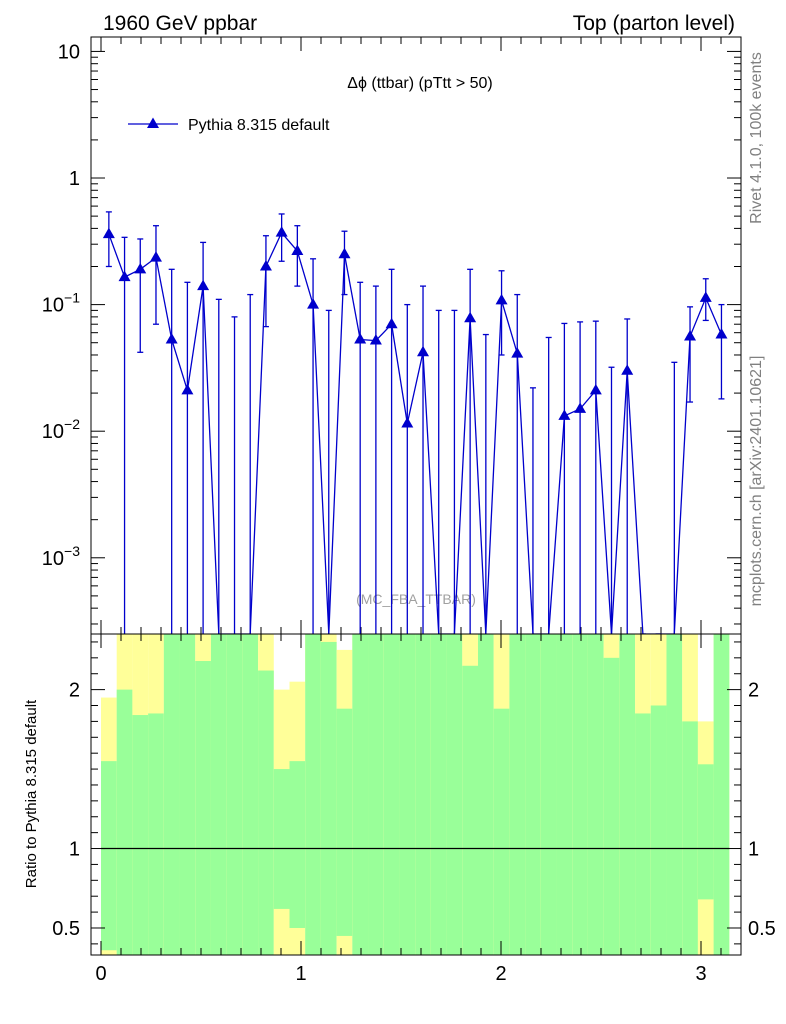 This screenshot has width=786, height=1024. What do you see at coordinates (756, 138) in the screenshot?
I see `rivet-version-label: Rivet 4.1.0, 100k events` at bounding box center [756, 138].